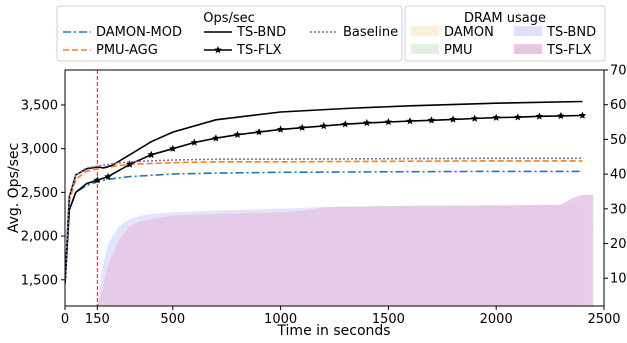 This screenshot has width=627, height=343. What do you see at coordinates (218, 50) in the screenshot?
I see `legend-star-marker` at bounding box center [218, 50].